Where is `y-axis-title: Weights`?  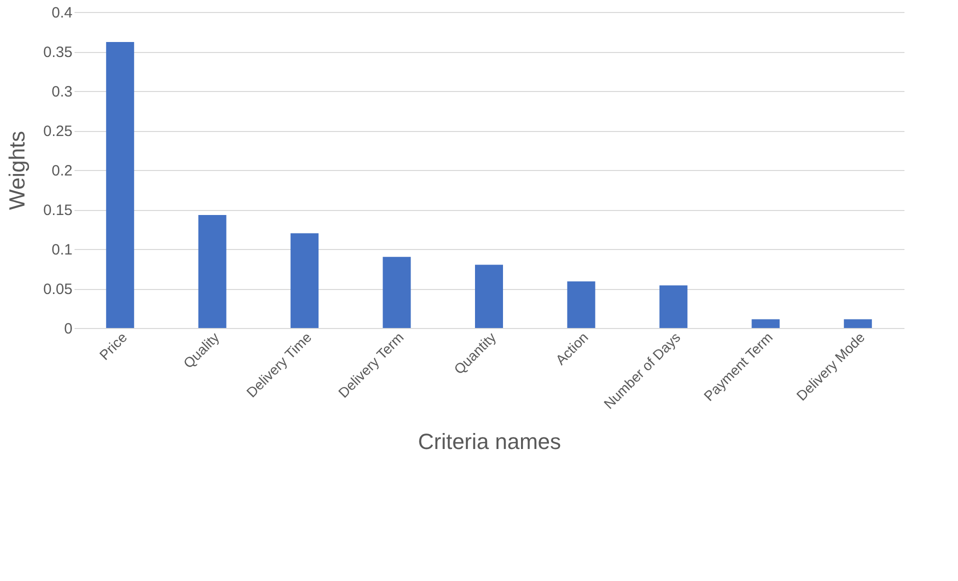 y-axis-title: Weights is located at coordinates (17, 170).